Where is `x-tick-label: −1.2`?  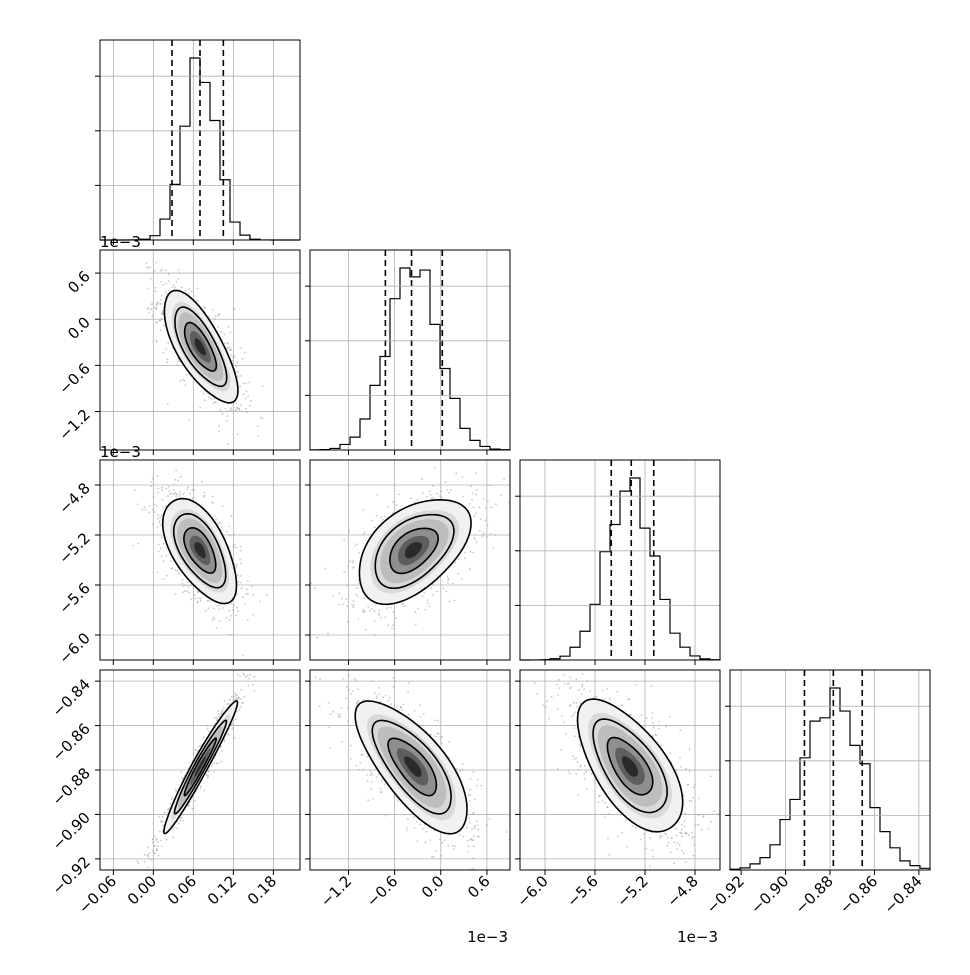
x-tick-label: −1.2 is located at coordinates (336, 891).